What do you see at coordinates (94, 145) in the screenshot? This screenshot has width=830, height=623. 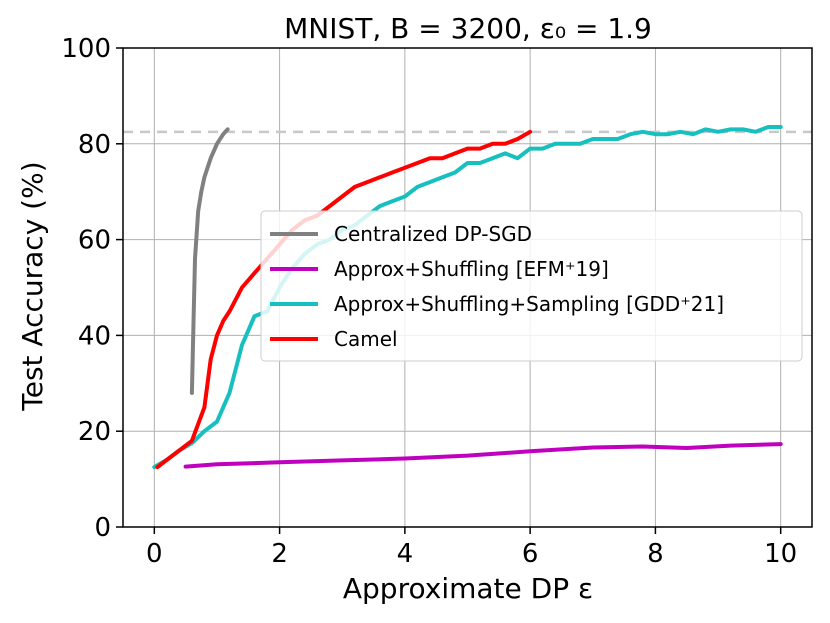 I see `y-tick-label: 80` at bounding box center [94, 145].